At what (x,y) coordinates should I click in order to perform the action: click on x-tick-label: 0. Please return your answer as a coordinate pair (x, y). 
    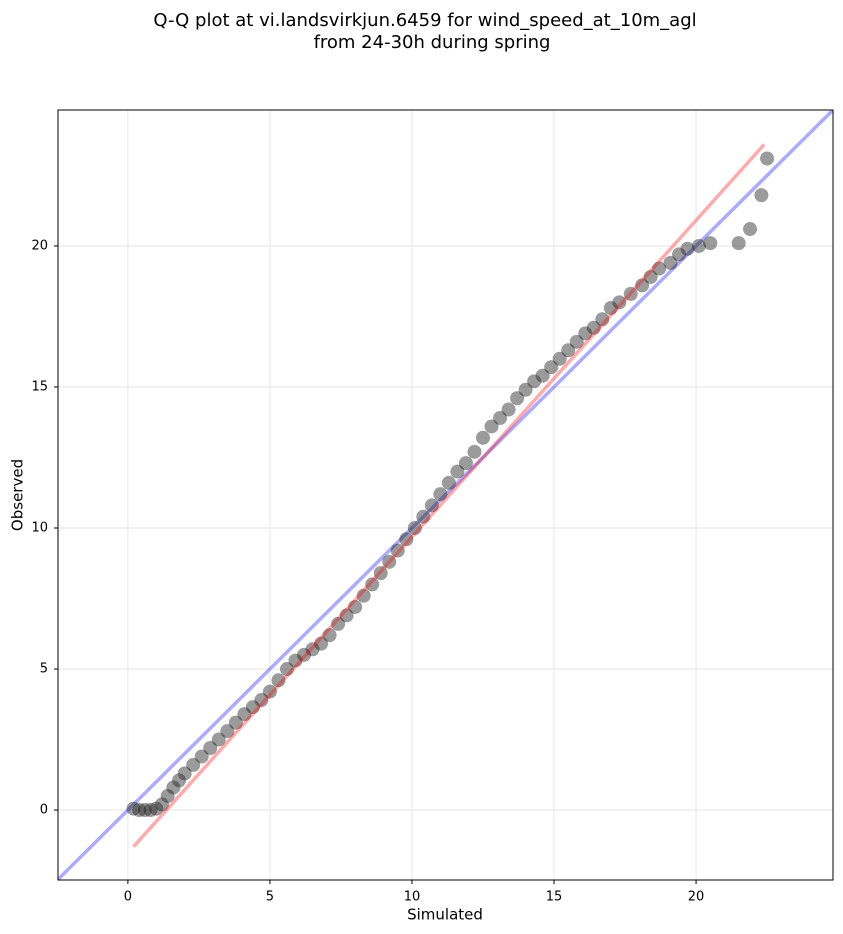
    Looking at the image, I should click on (128, 897).